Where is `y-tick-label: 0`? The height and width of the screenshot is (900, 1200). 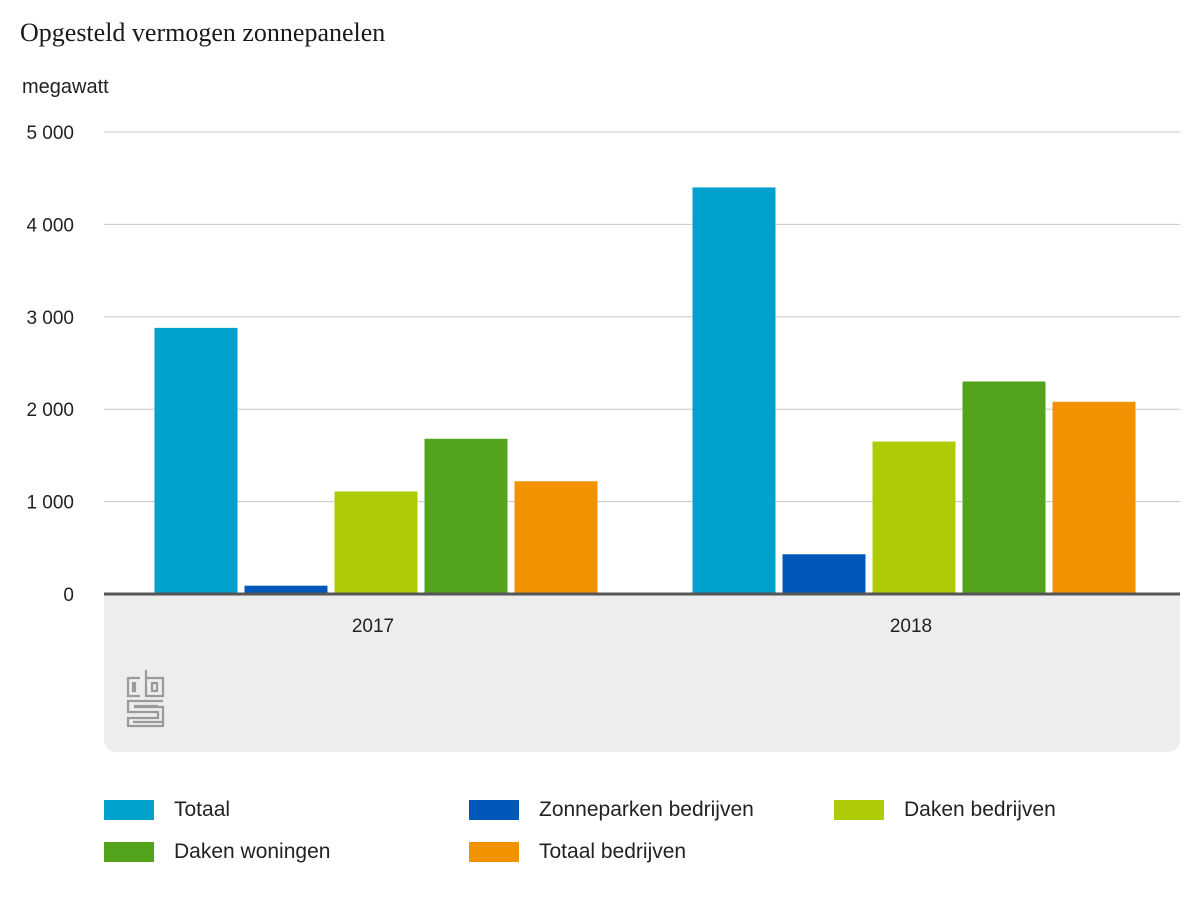
y-tick-label: 0 is located at coordinates (68, 595).